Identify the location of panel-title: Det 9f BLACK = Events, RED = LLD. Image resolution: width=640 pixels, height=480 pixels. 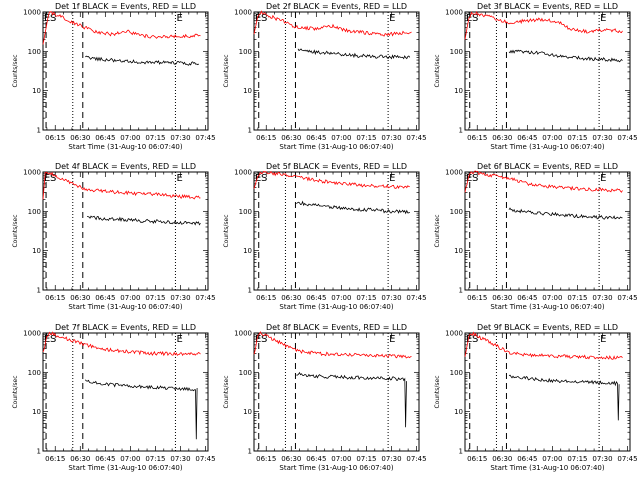
(547, 327).